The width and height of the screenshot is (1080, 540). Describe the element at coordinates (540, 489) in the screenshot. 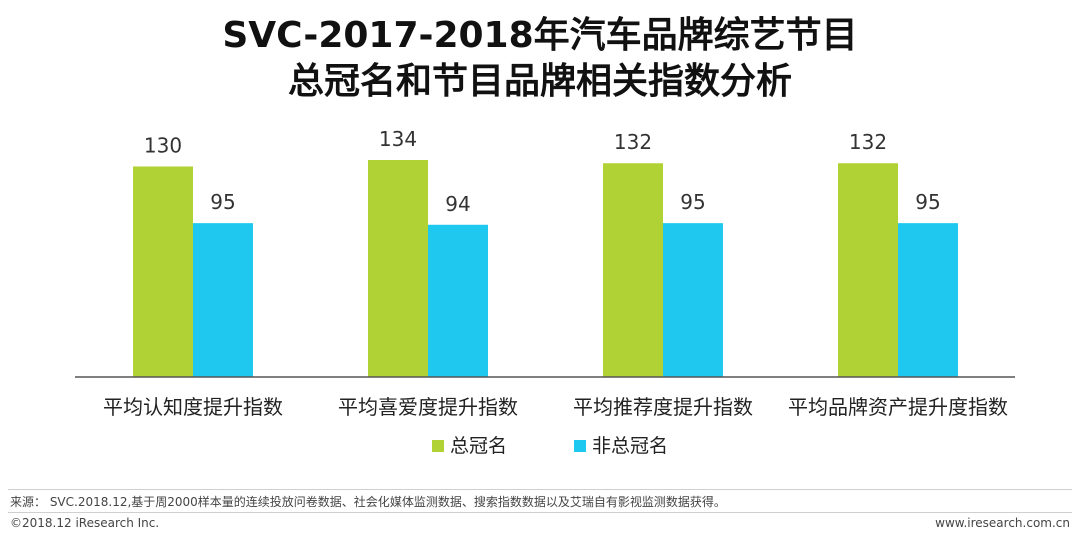

I see `footer-divider-top` at that location.